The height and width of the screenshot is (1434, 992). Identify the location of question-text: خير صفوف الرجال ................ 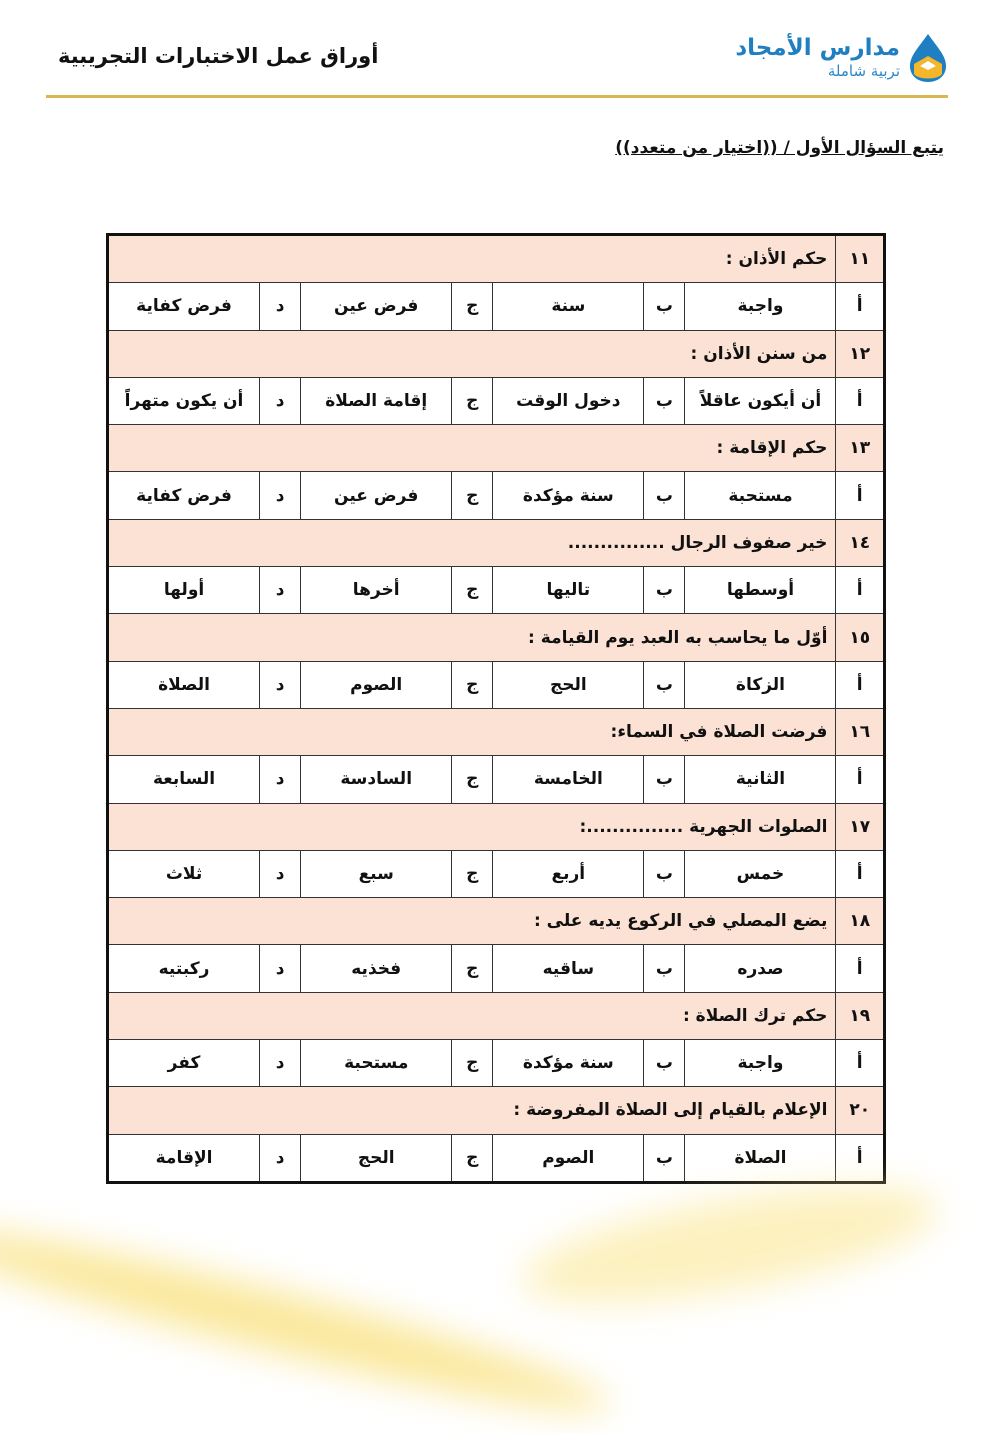
(471, 543).